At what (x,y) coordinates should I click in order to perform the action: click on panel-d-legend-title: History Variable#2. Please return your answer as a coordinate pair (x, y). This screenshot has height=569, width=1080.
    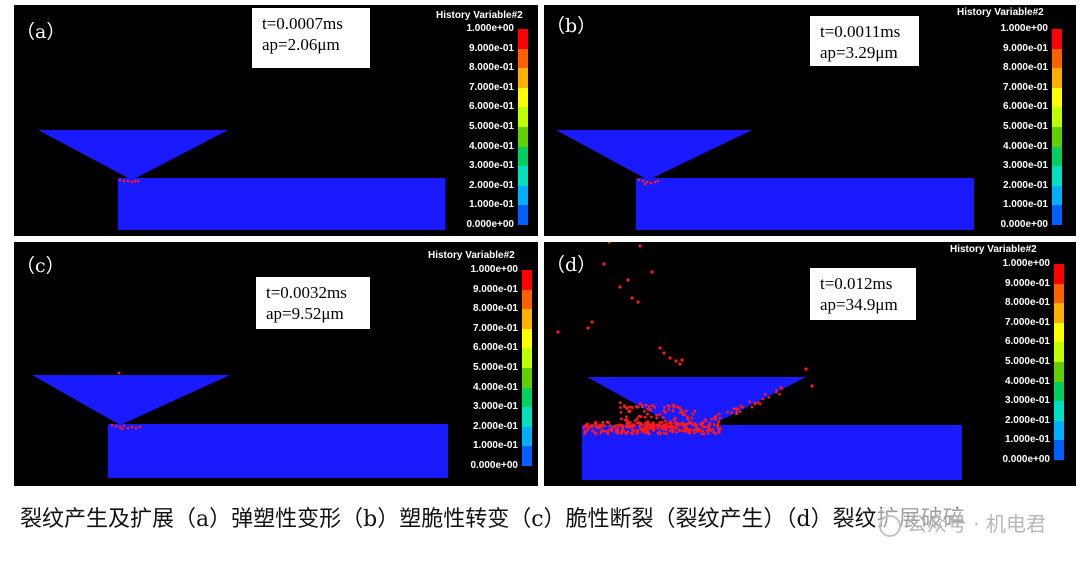
    Looking at the image, I should click on (993, 249).